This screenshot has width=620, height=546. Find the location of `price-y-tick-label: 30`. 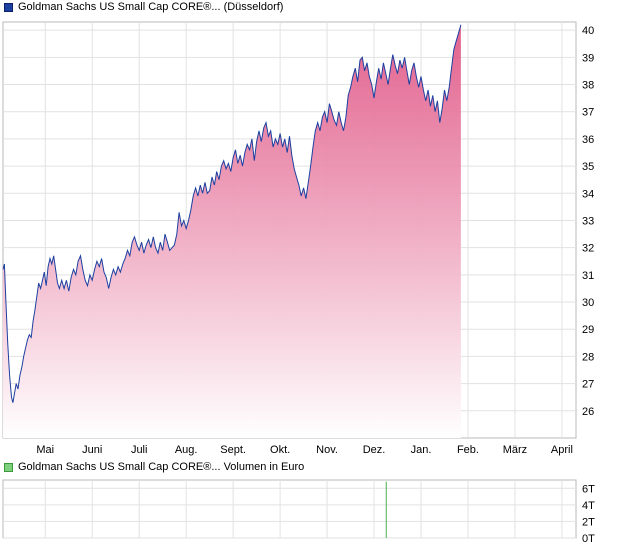

price-y-tick-label: 30 is located at coordinates (588, 303).